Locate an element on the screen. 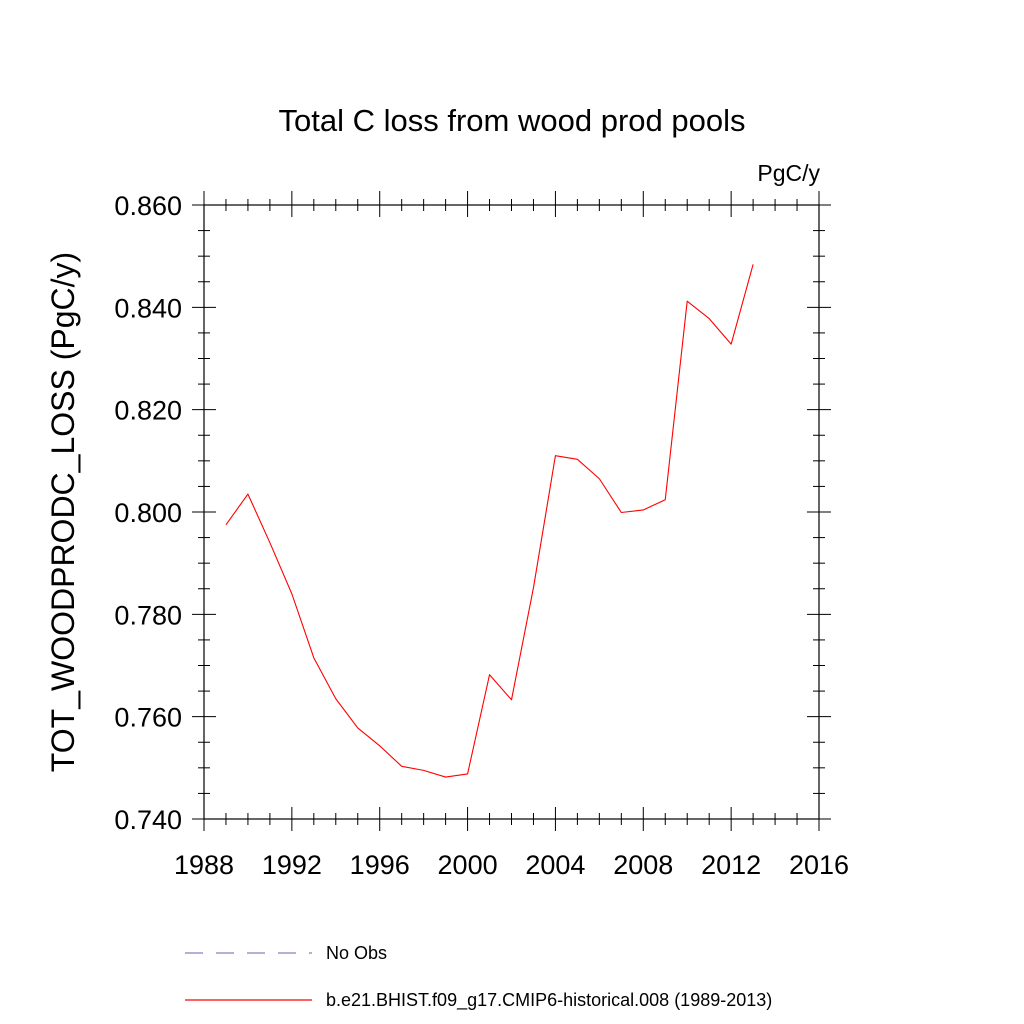 The height and width of the screenshot is (1024, 1024). y-tick-label: 0.740 is located at coordinates (148, 820).